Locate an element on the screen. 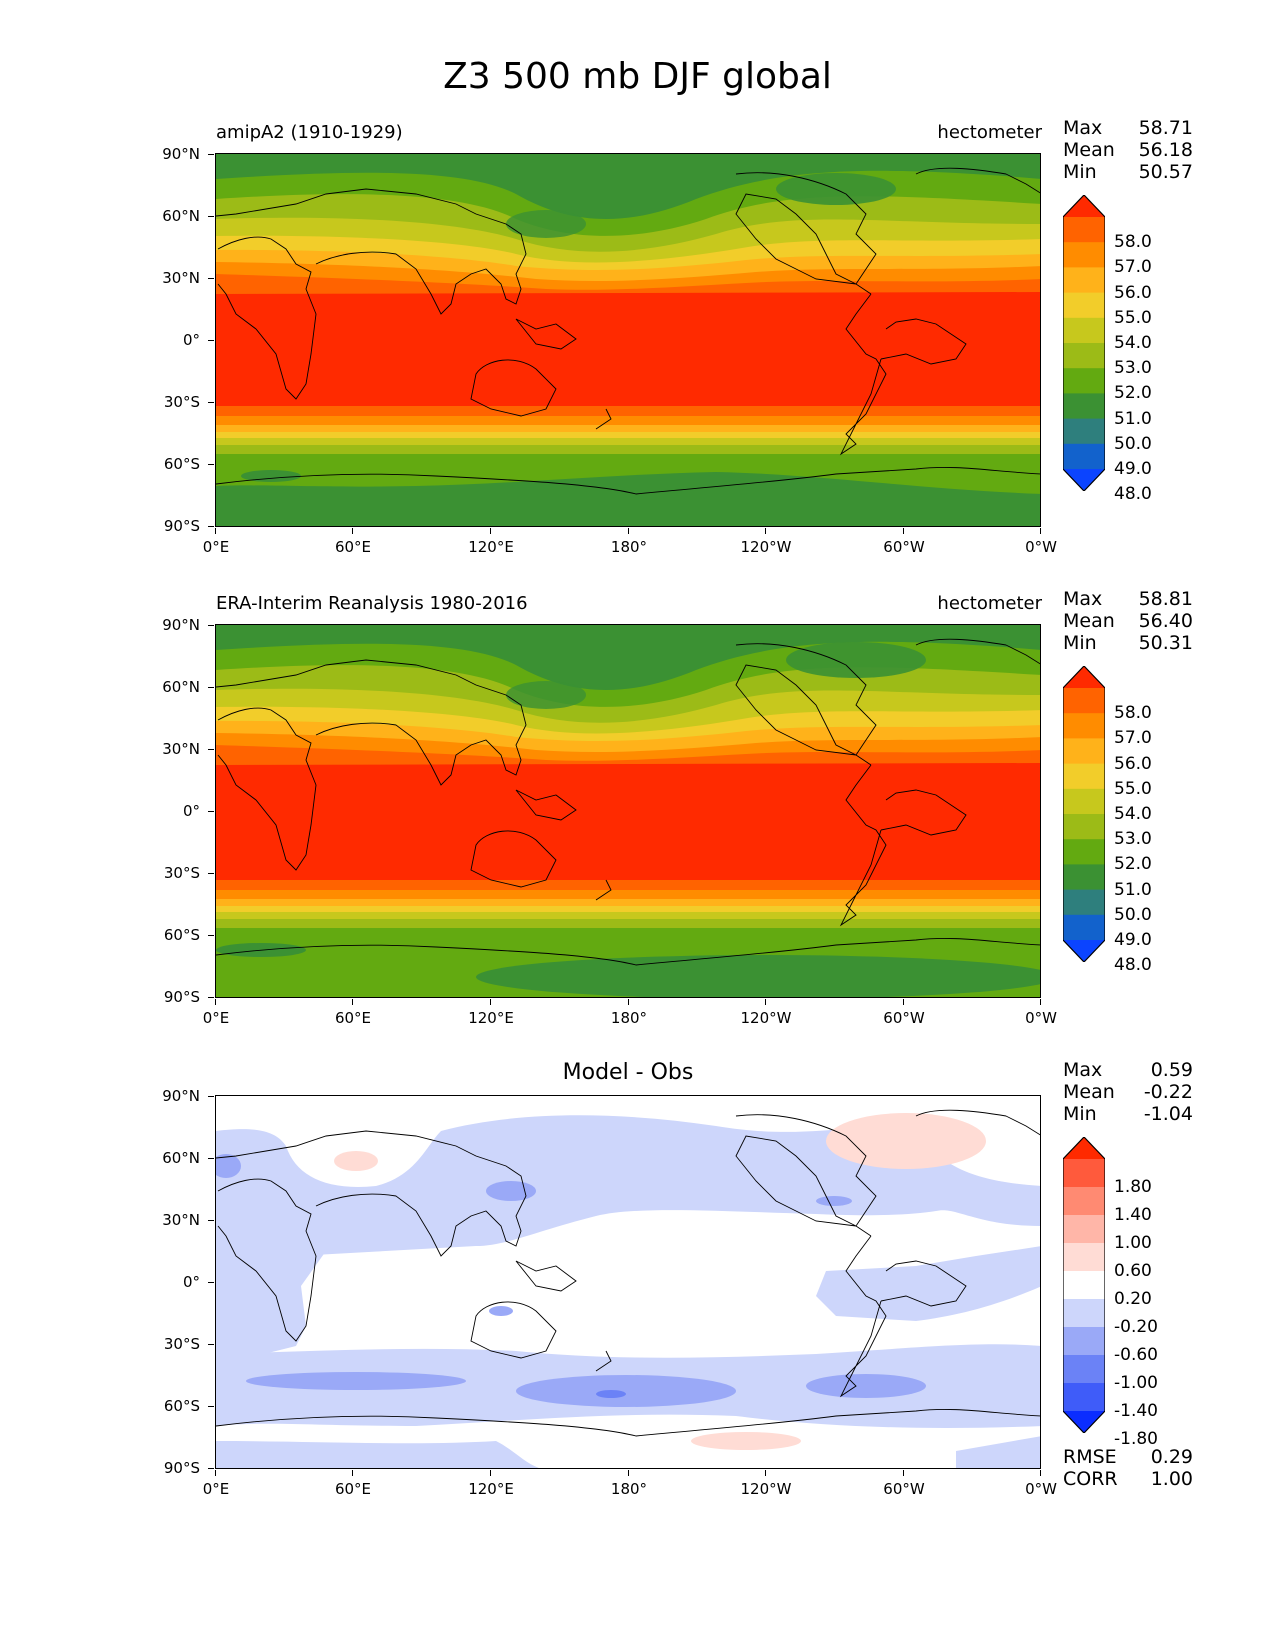 Image resolution: width=1275 pixels, height=1650 pixels. panel1-subtitle: amipA2 (1910-1929) is located at coordinates (309, 132).